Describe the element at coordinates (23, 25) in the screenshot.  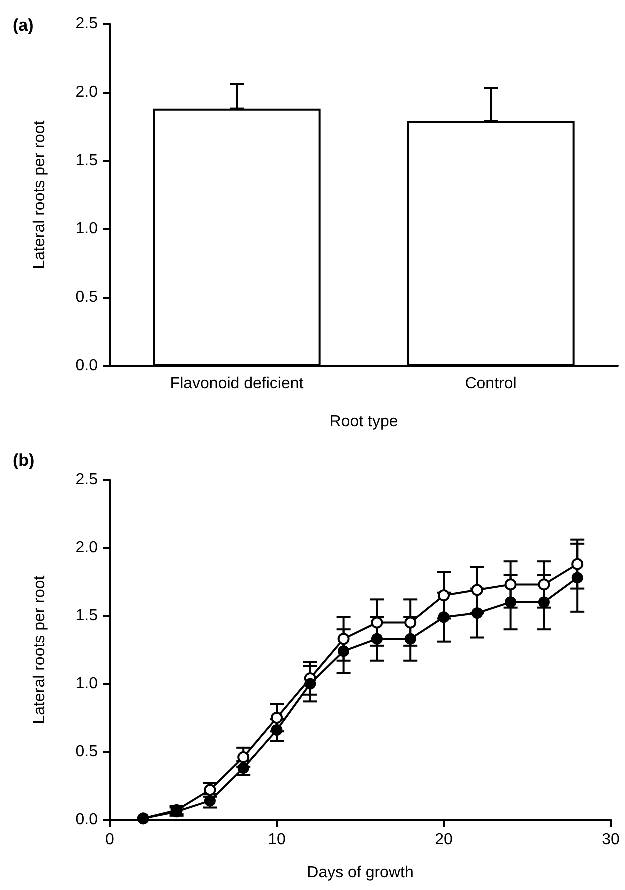
I see `chart-title: (a)` at that location.